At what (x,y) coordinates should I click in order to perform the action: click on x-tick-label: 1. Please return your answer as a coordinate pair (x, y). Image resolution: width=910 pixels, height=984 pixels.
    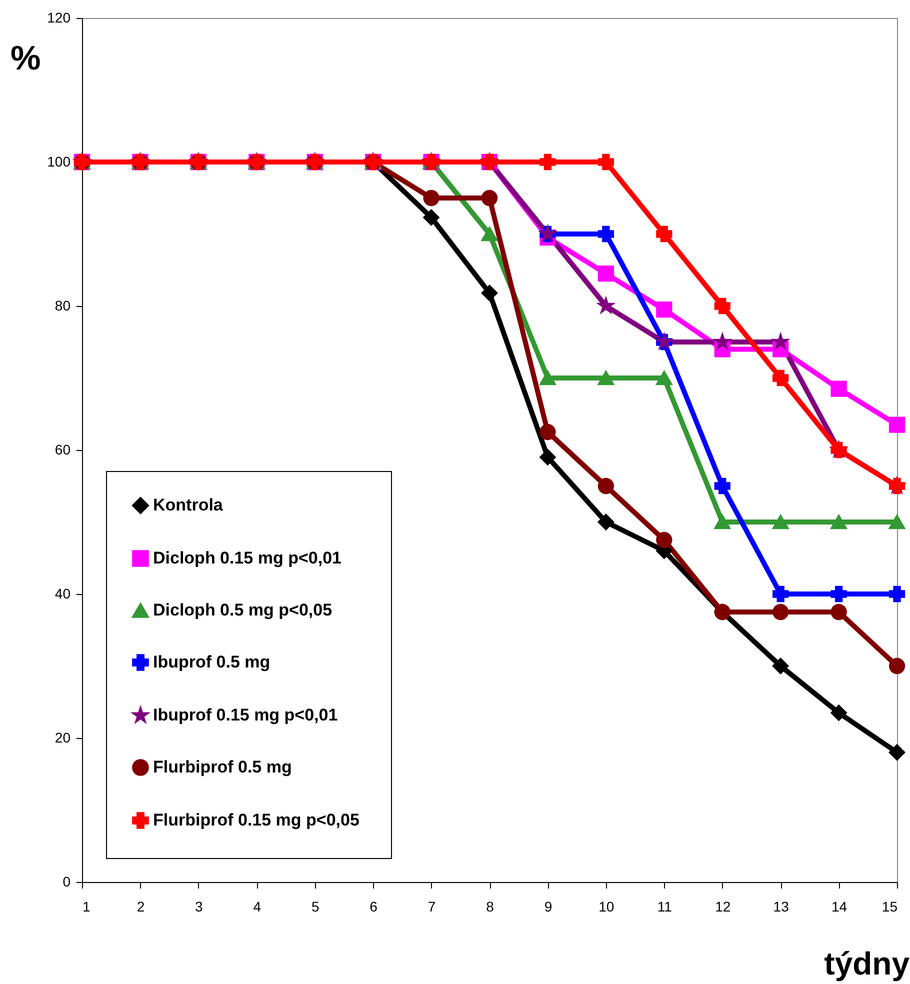
    Looking at the image, I should click on (86, 906).